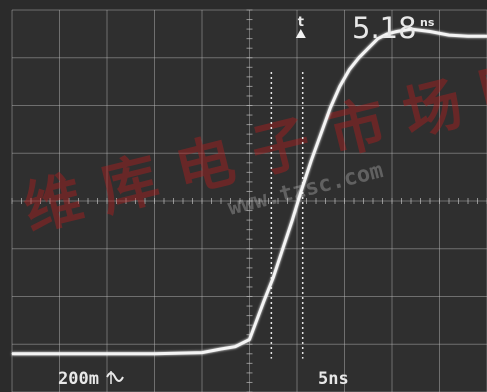 The height and width of the screenshot is (392, 487). What do you see at coordinates (427, 22) in the screenshot?
I see `readout-unit: ns` at bounding box center [427, 22].